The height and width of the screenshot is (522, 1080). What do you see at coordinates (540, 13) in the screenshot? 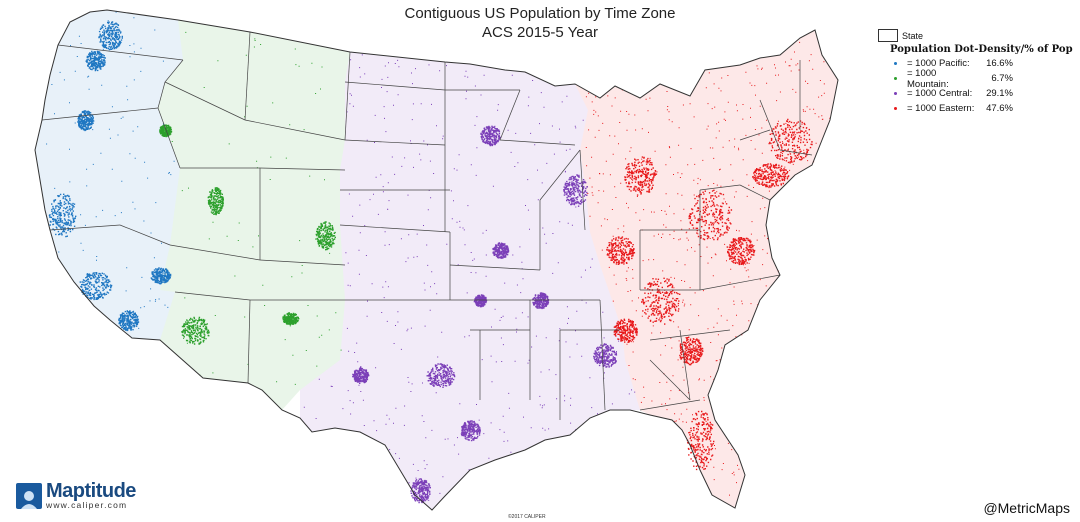
I see `map-title: Contiguous US Population by Time Zone` at bounding box center [540, 13].